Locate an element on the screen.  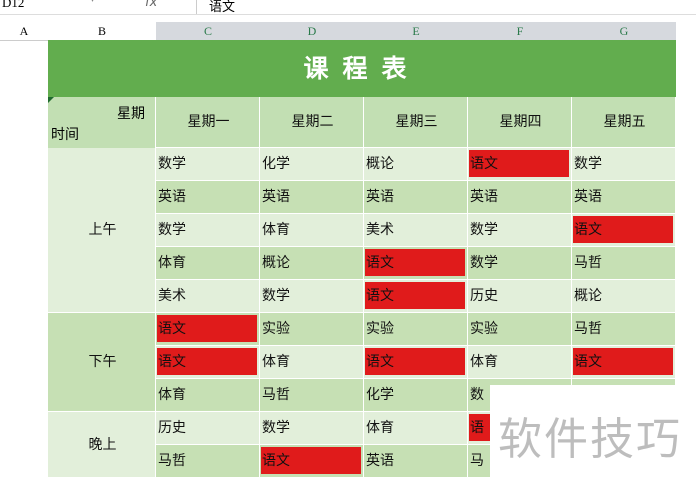
cell-text: 星期四 is located at coordinates (520, 122).